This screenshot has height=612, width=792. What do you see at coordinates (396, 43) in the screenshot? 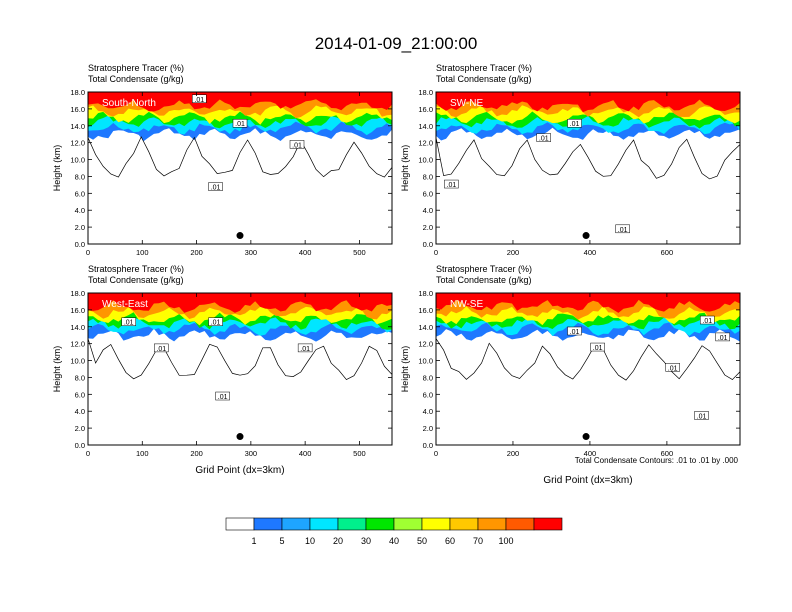
I see `figure-title: 2014-01-09_21:00:00` at bounding box center [396, 43].